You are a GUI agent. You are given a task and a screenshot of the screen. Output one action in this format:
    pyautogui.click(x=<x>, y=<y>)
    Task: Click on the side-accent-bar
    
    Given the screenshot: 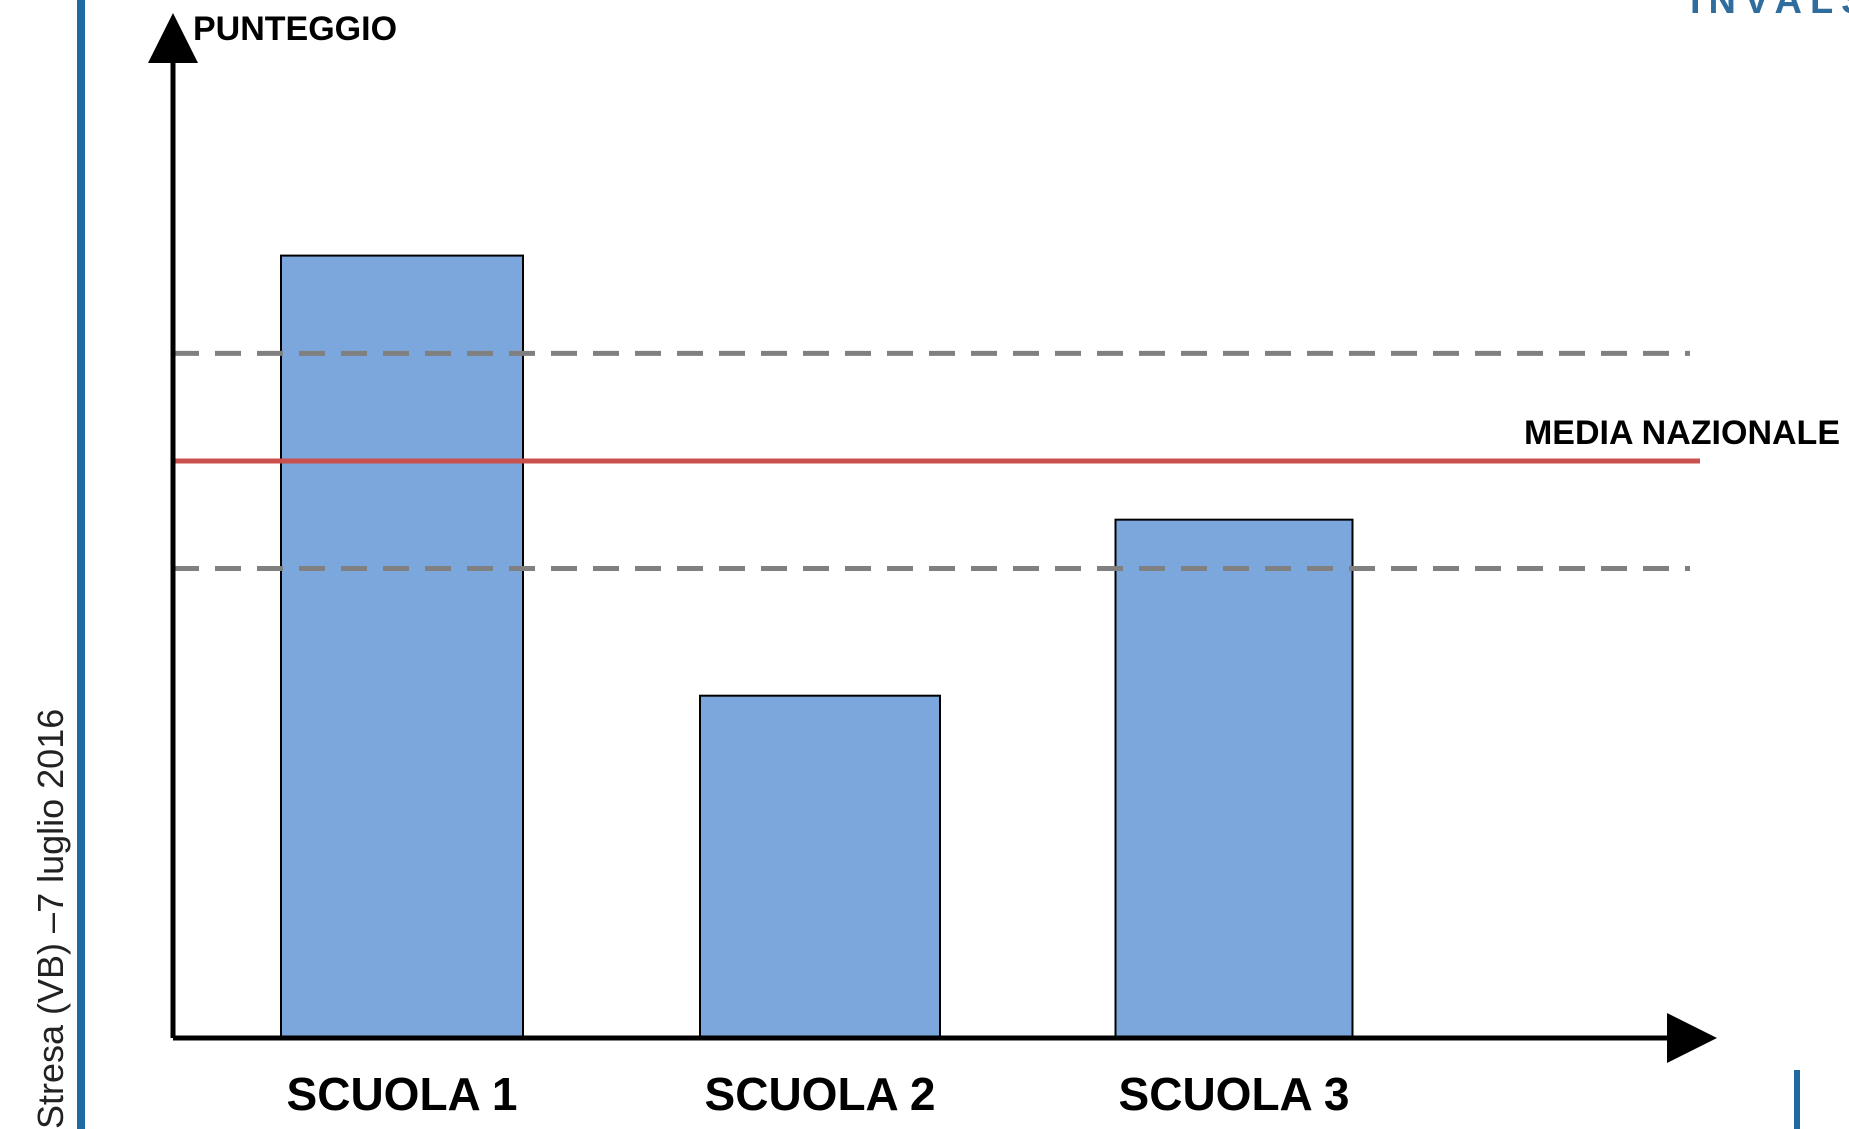 What is the action you would take?
    pyautogui.click(x=81, y=564)
    